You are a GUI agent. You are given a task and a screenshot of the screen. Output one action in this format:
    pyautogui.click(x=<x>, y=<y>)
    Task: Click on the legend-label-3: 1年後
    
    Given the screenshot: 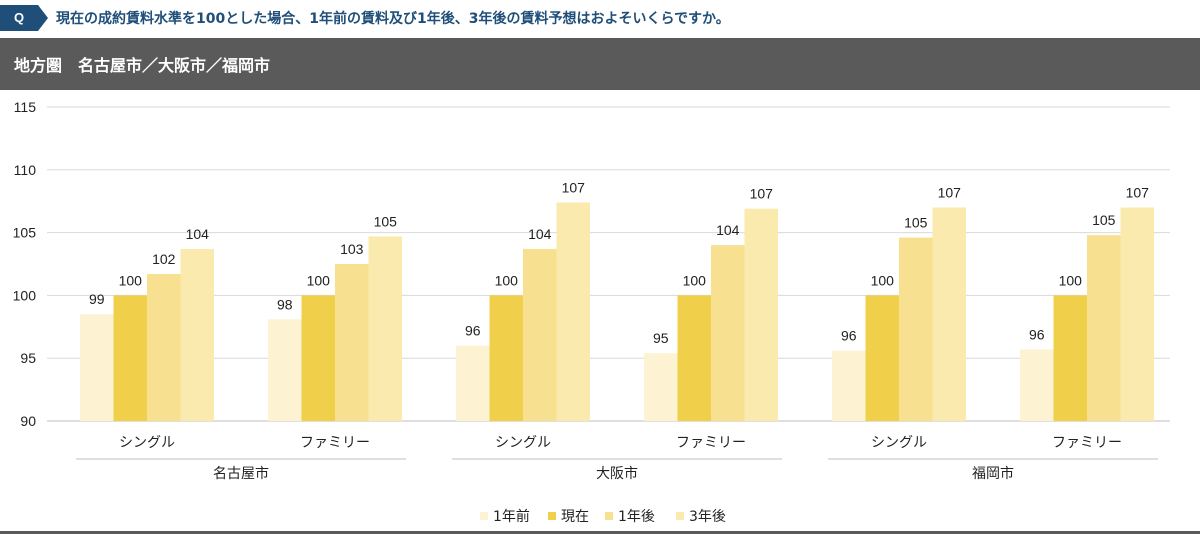 What is the action you would take?
    pyautogui.click(x=636, y=517)
    